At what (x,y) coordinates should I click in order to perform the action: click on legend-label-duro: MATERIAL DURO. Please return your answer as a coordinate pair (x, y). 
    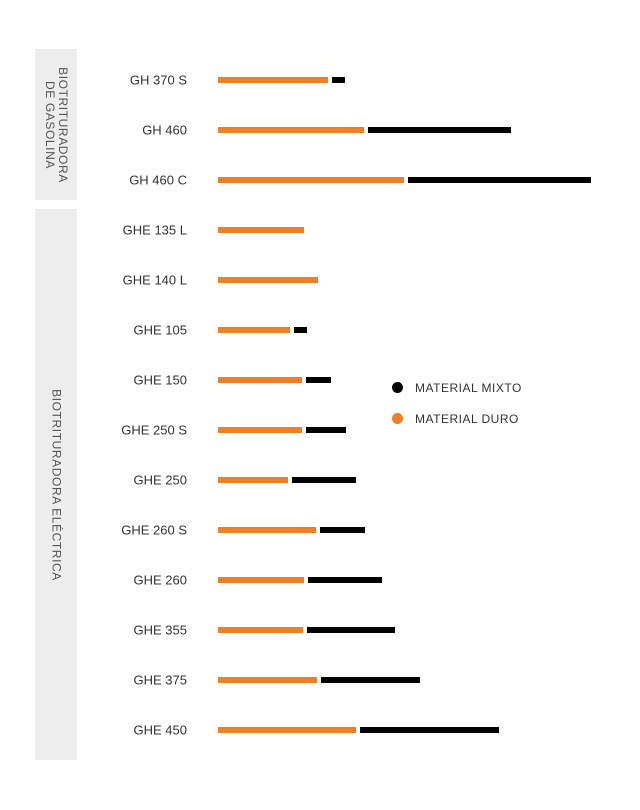
    Looking at the image, I should click on (467, 418).